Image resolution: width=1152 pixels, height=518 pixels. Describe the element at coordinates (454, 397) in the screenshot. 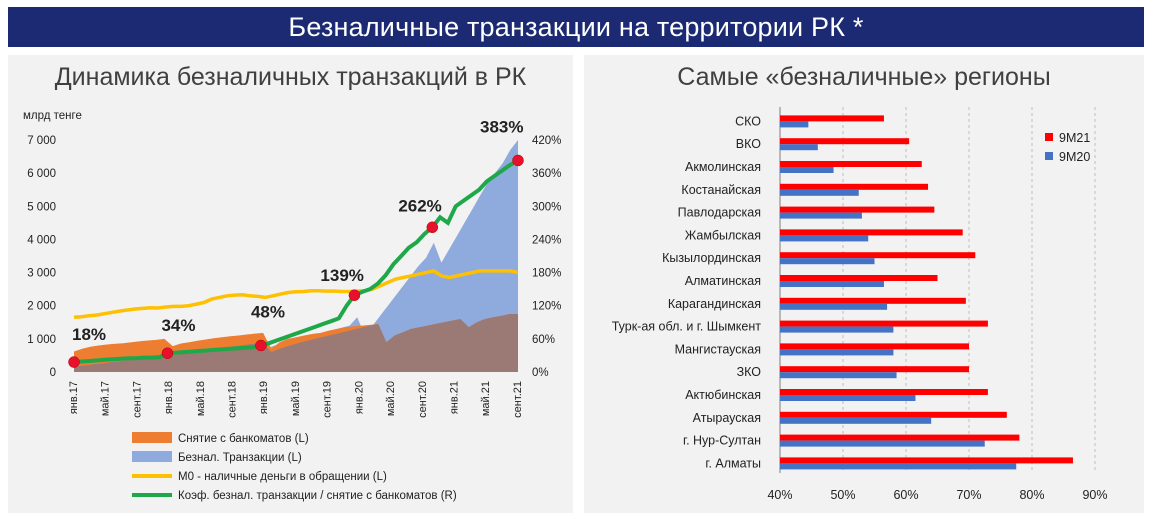

I see `x-tick-label: янв.21` at that location.